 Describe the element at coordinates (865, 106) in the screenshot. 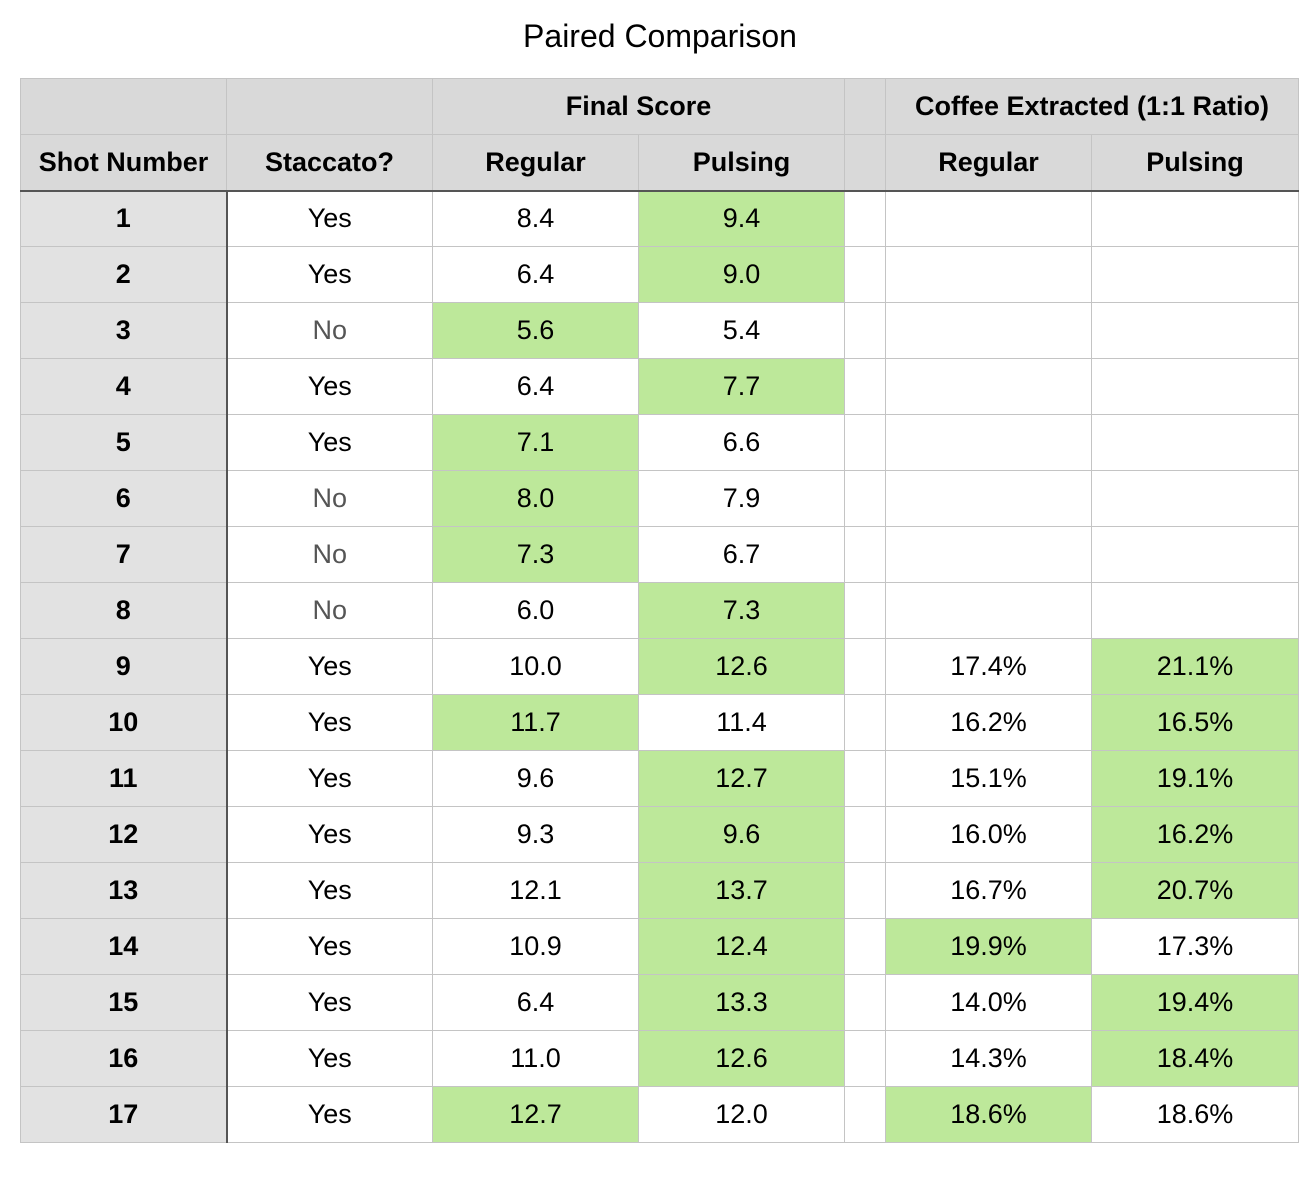

I see `header-gap-cell` at that location.